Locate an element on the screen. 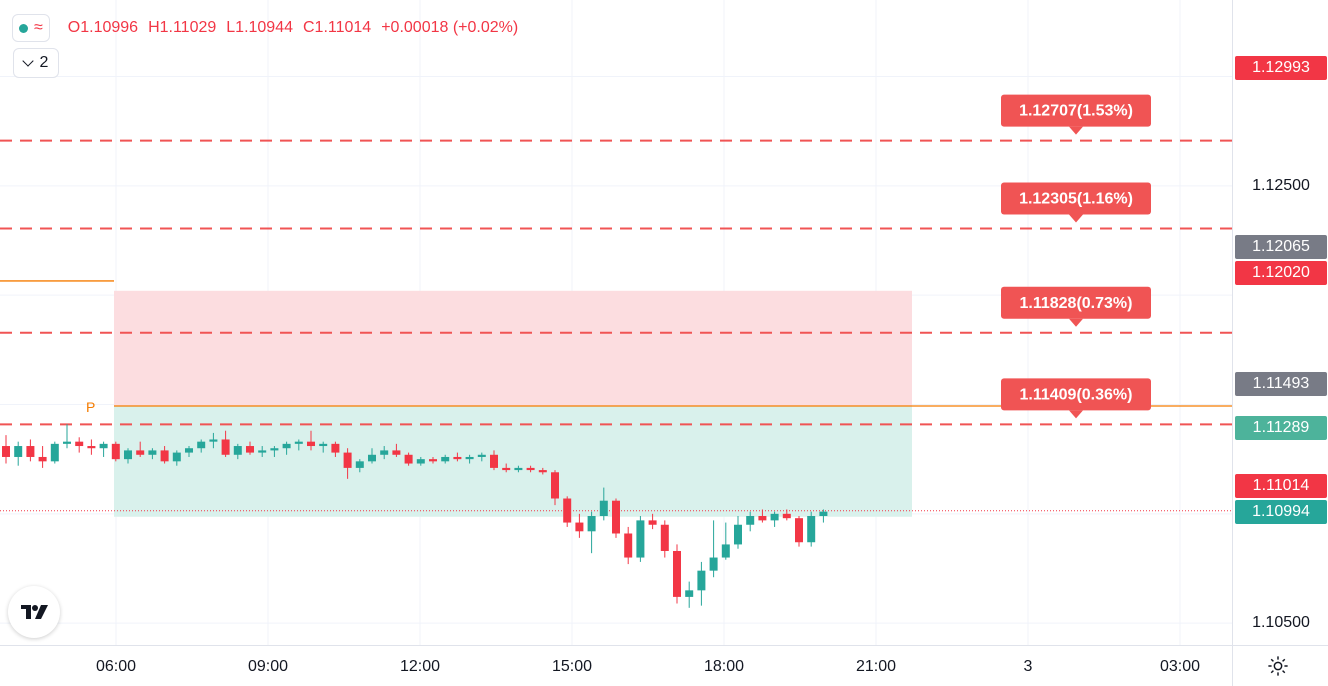 This screenshot has height=686, width=1328. target-label: 1.12707(1.53%) is located at coordinates (1076, 114).